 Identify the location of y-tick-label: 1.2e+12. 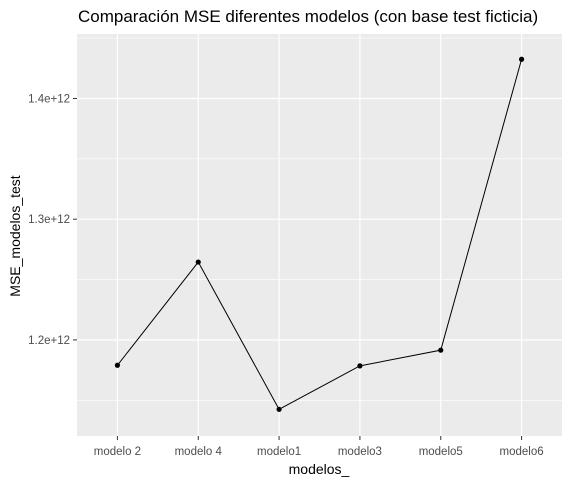
(49, 341).